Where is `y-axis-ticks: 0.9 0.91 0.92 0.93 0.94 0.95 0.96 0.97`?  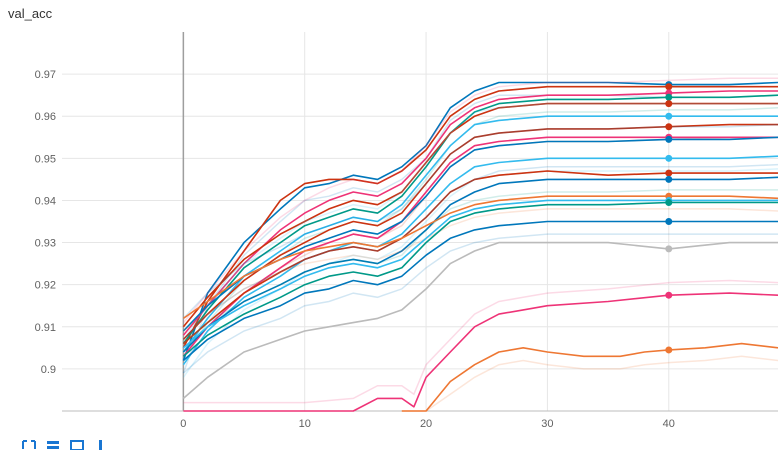 y-axis-ticks: 0.9 0.91 0.92 0.93 0.94 0.95 0.96 0.97 is located at coordinates (45, 222).